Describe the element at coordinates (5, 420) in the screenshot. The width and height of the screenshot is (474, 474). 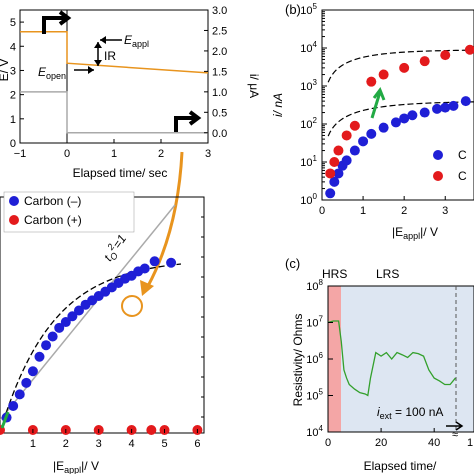
I see `green-arrow-icon` at that location.